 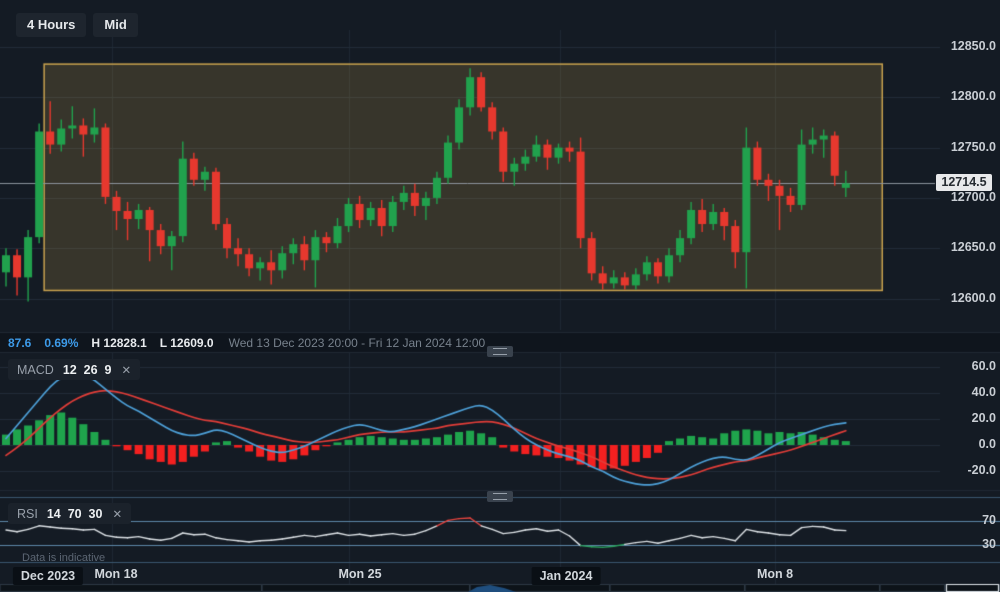 I want to click on change-percent: 0.69%, so click(x=61, y=342).